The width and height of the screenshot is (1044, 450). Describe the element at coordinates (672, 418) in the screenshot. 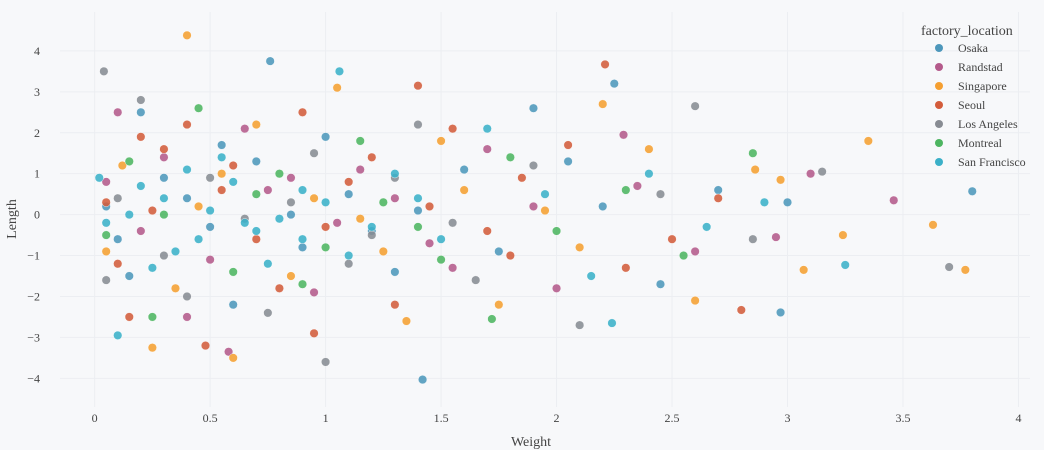

I see `x-tick-label: 2.5` at that location.